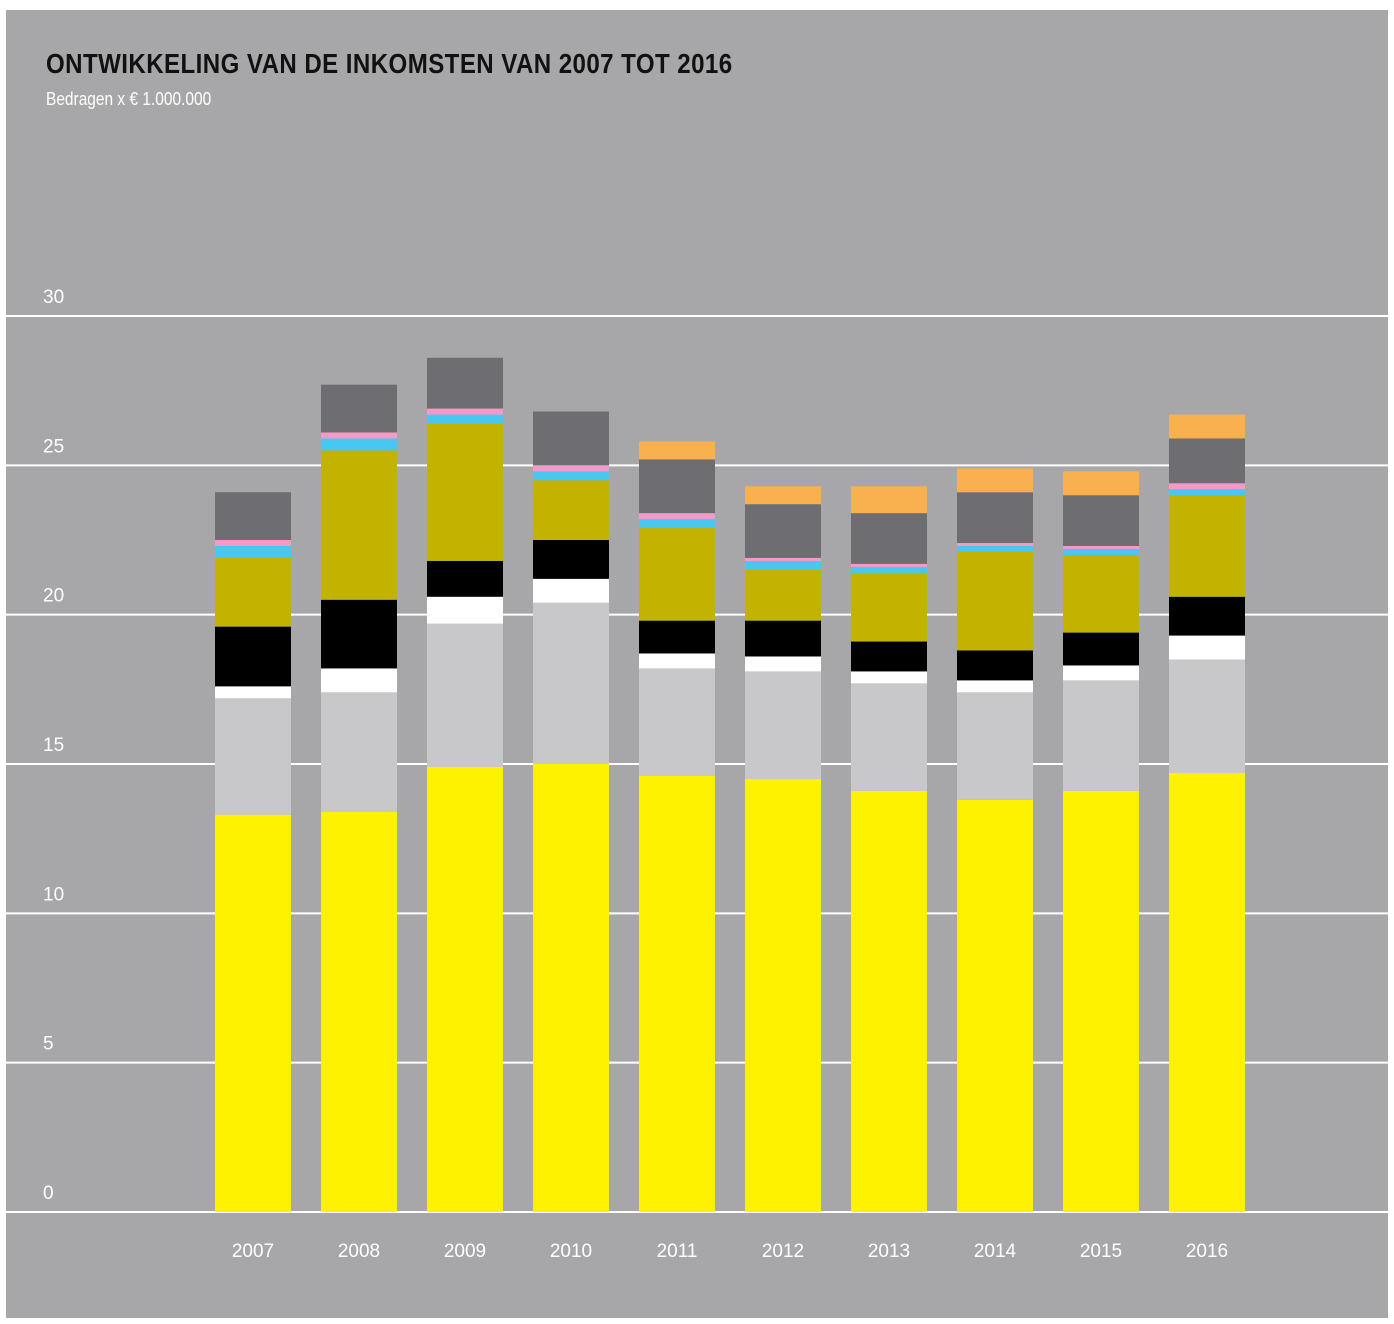 The width and height of the screenshot is (1394, 1324). Describe the element at coordinates (253, 1251) in the screenshot. I see `x-tick-label: 2007` at that location.